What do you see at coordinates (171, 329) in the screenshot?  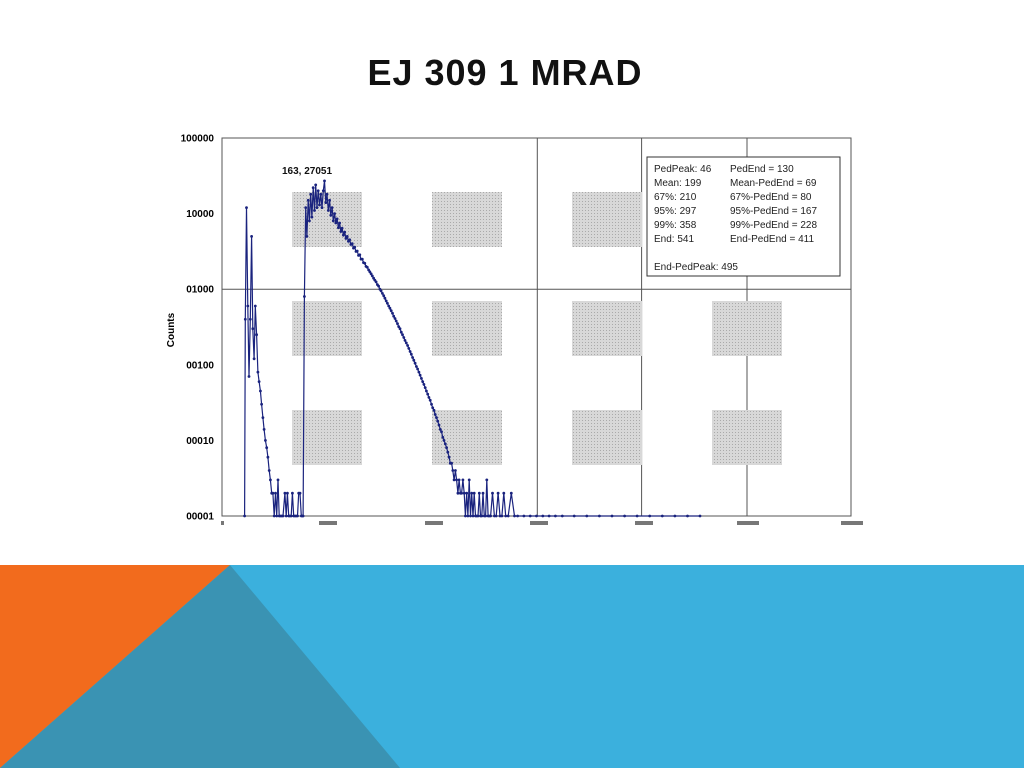 I see `y-axis-title: Counts` at bounding box center [171, 329].